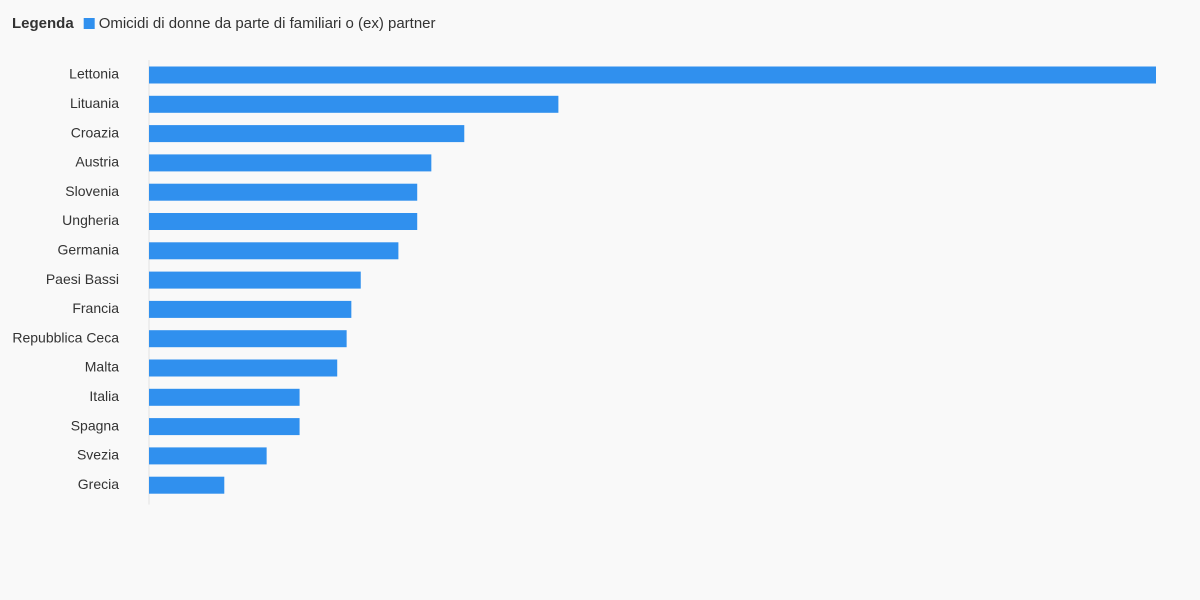 The height and width of the screenshot is (600, 1200). I want to click on legend-title: Legenda, so click(43, 23).